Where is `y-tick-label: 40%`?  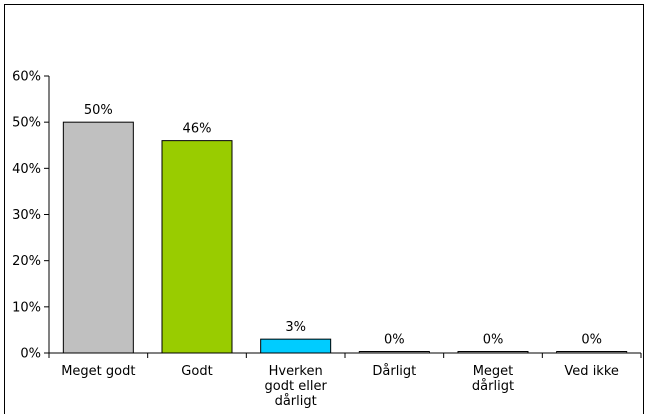 y-tick-label: 40% is located at coordinates (26, 169).